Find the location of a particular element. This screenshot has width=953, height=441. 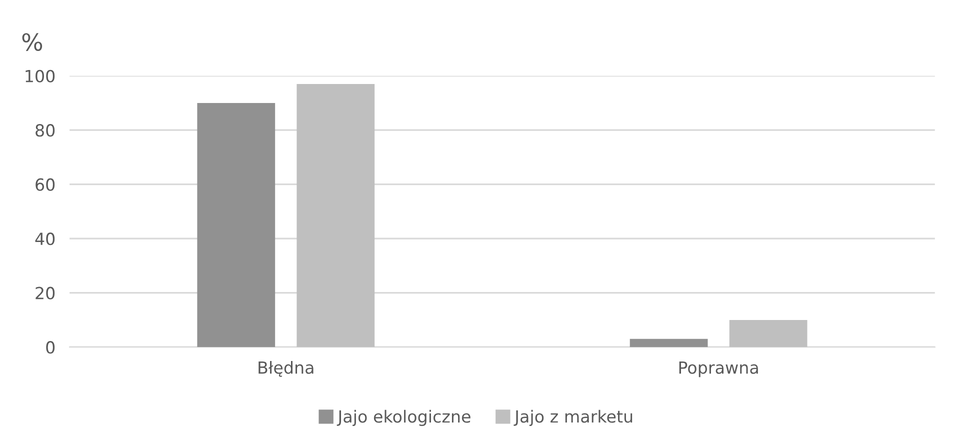

y-tick-label: 60 is located at coordinates (45, 184).